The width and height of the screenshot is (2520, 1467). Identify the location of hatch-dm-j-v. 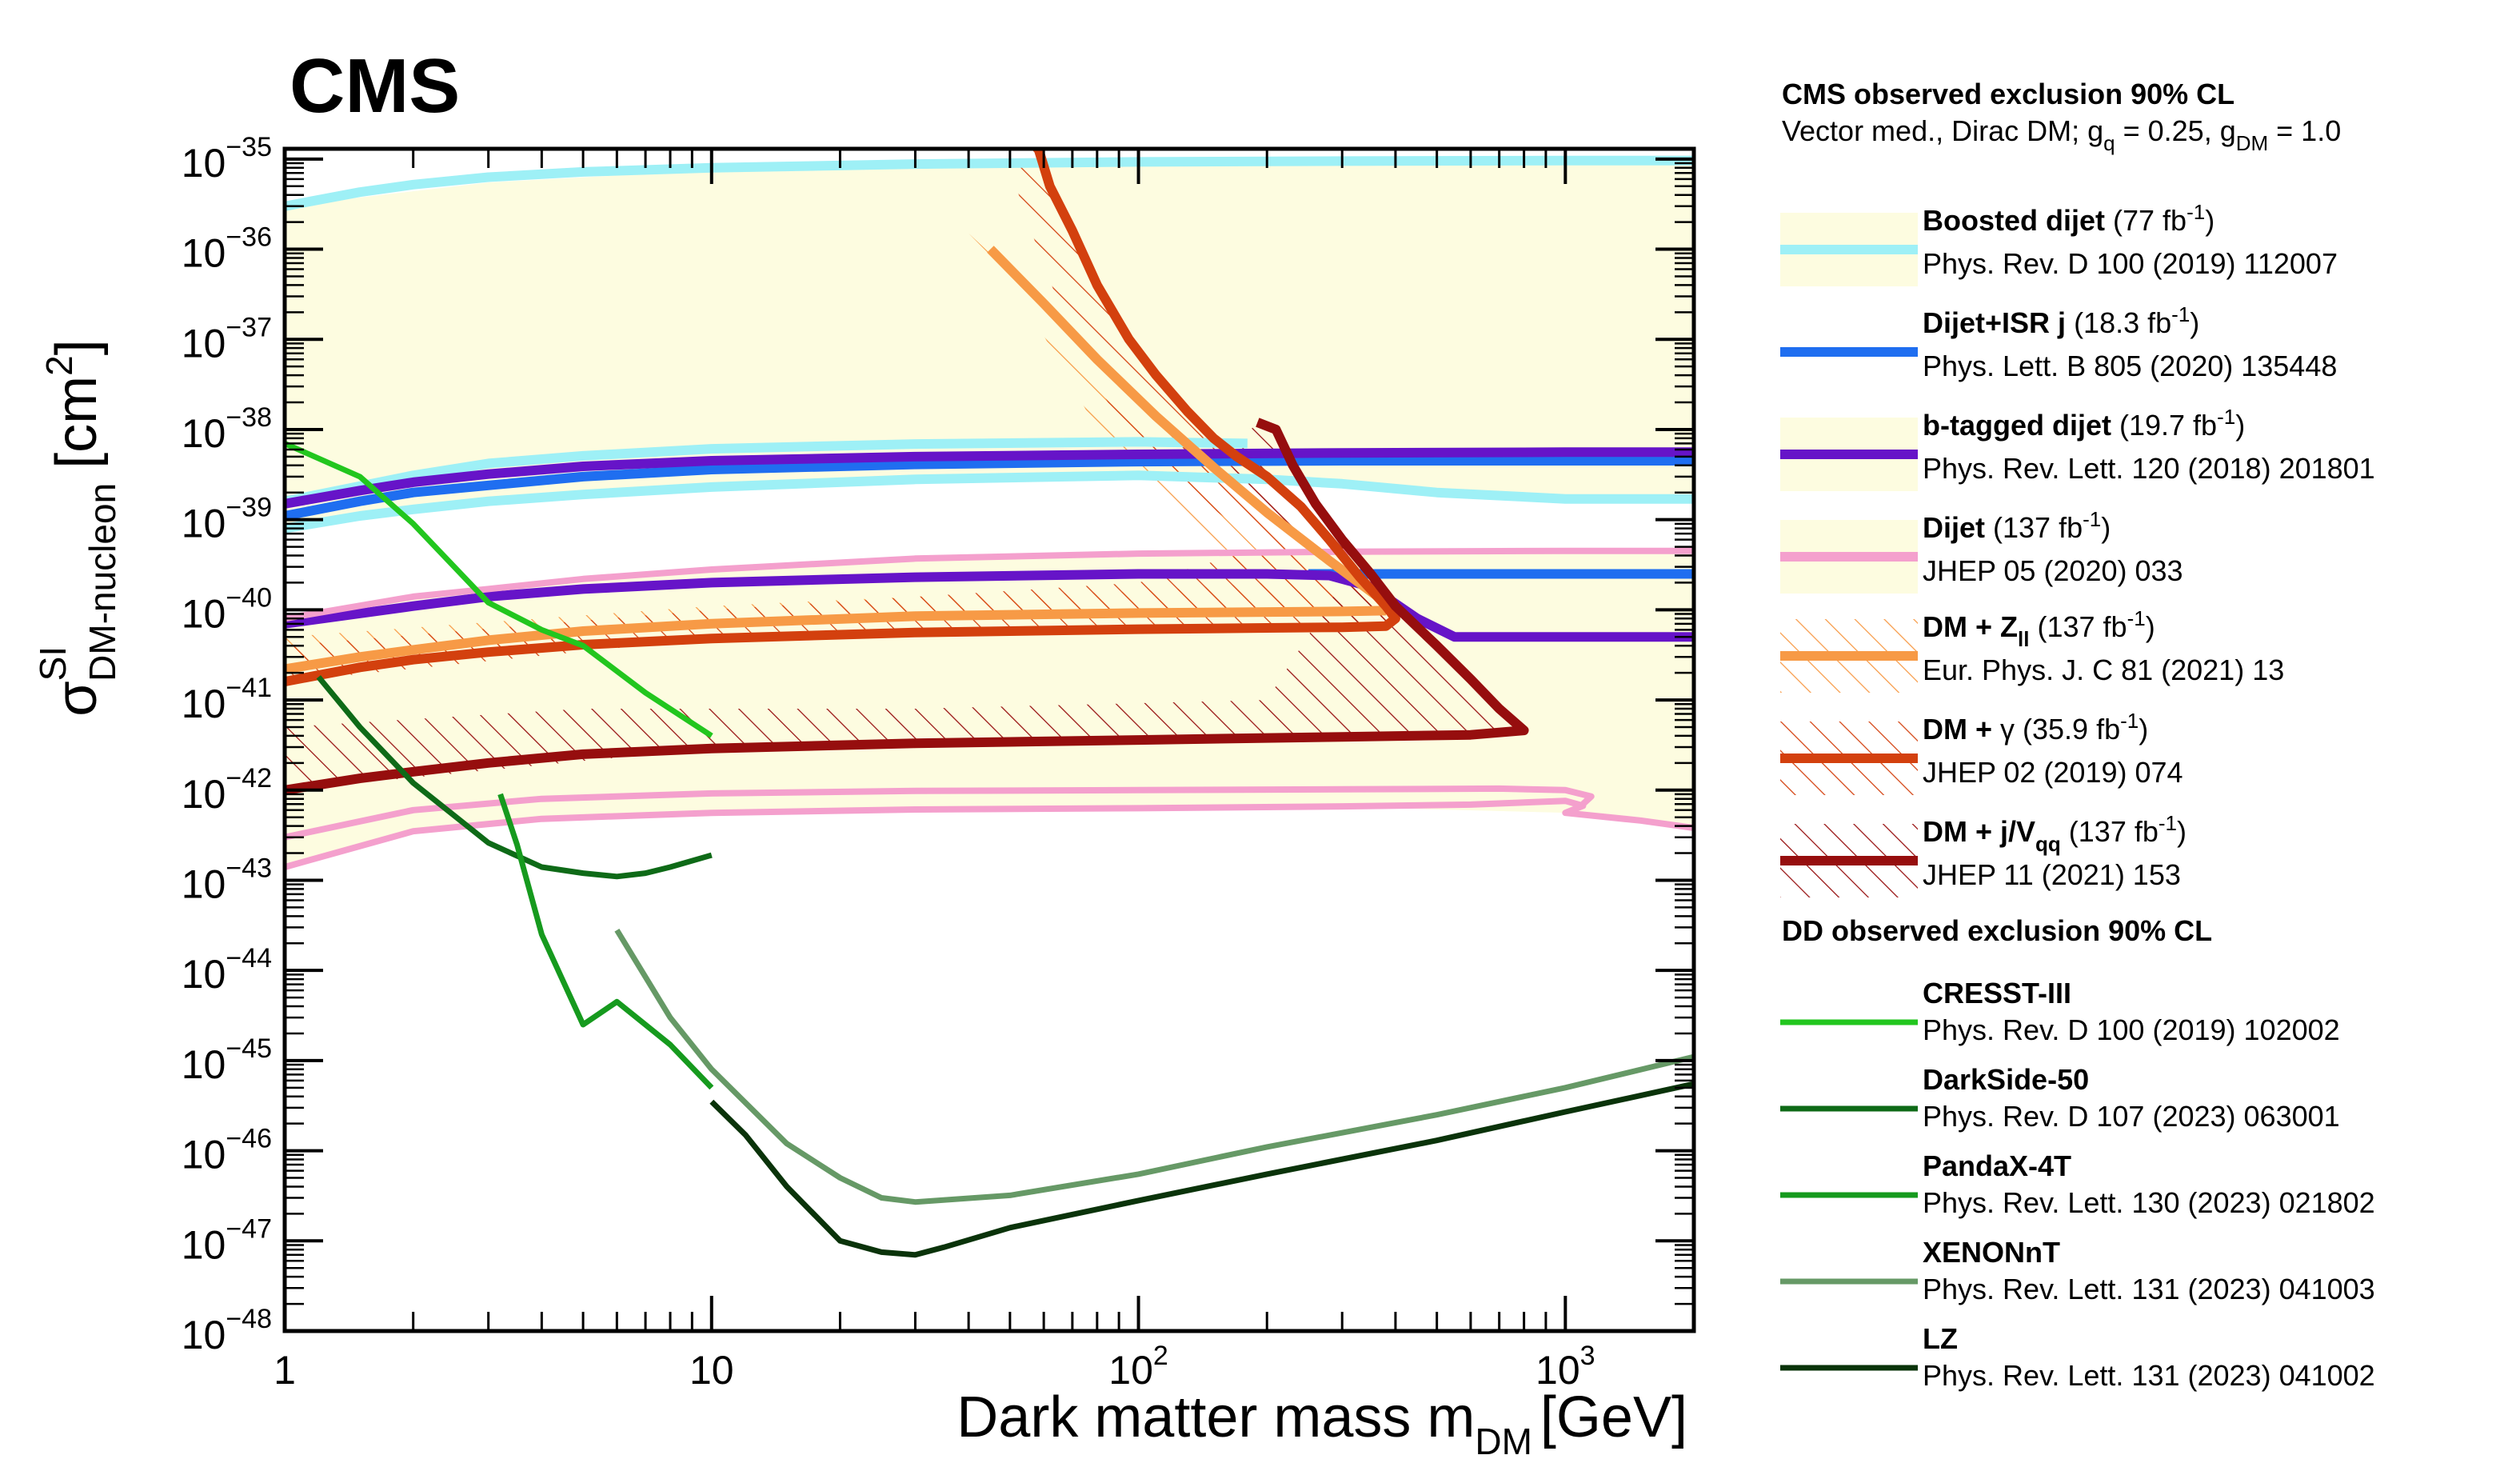
(904, 606).